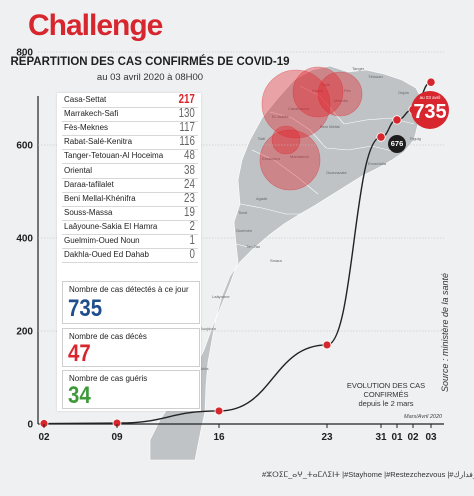 The width and height of the screenshot is (474, 496). I want to click on region-name: Beni Mellal-Khénifra, so click(100, 198).